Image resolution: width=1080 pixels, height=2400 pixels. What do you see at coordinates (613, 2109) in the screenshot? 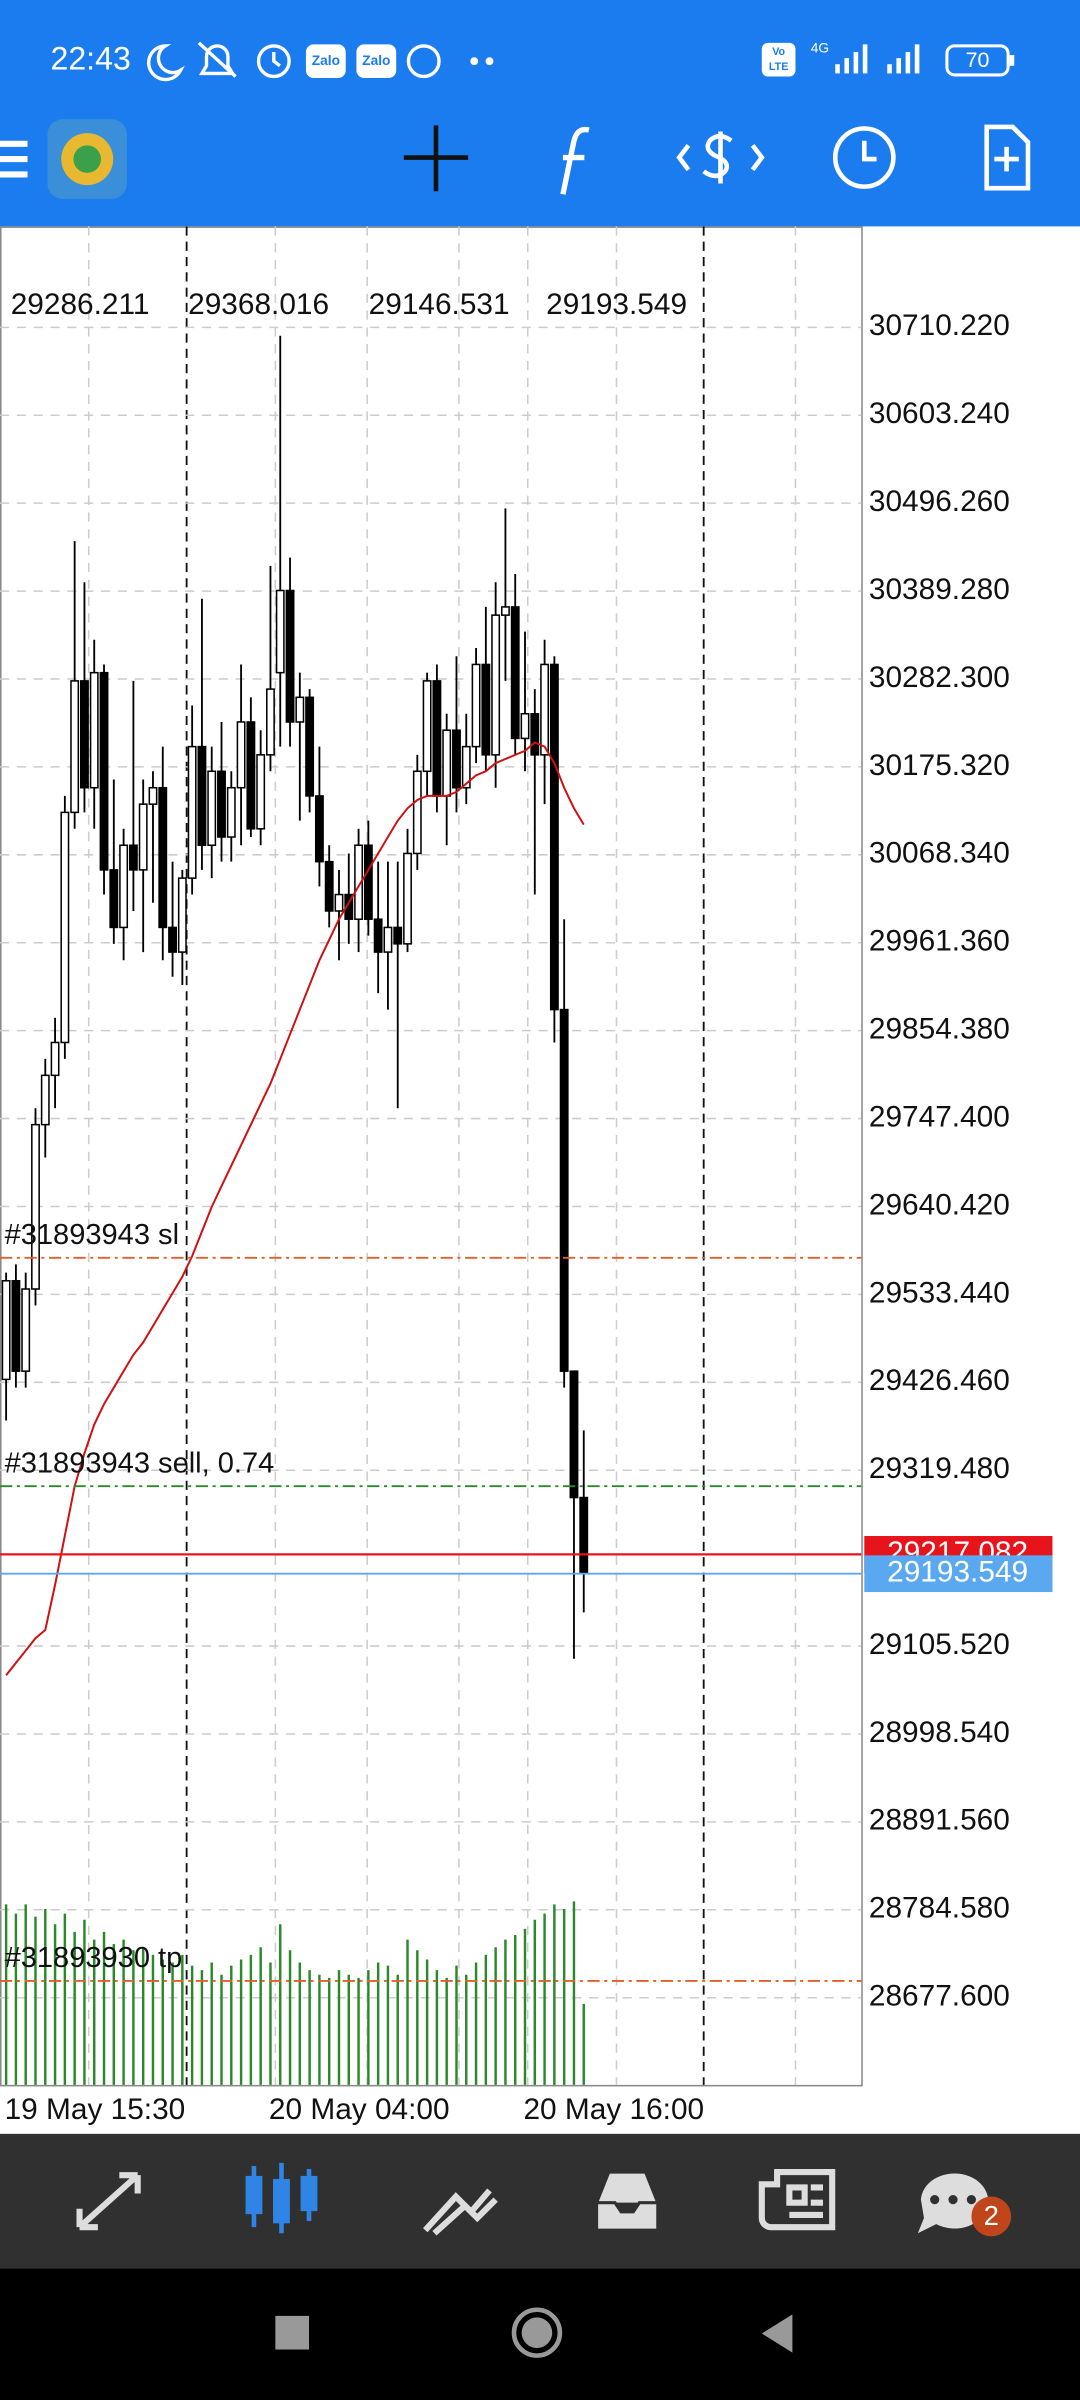
I see `x-tick-label: 20 May 16:00` at bounding box center [613, 2109].